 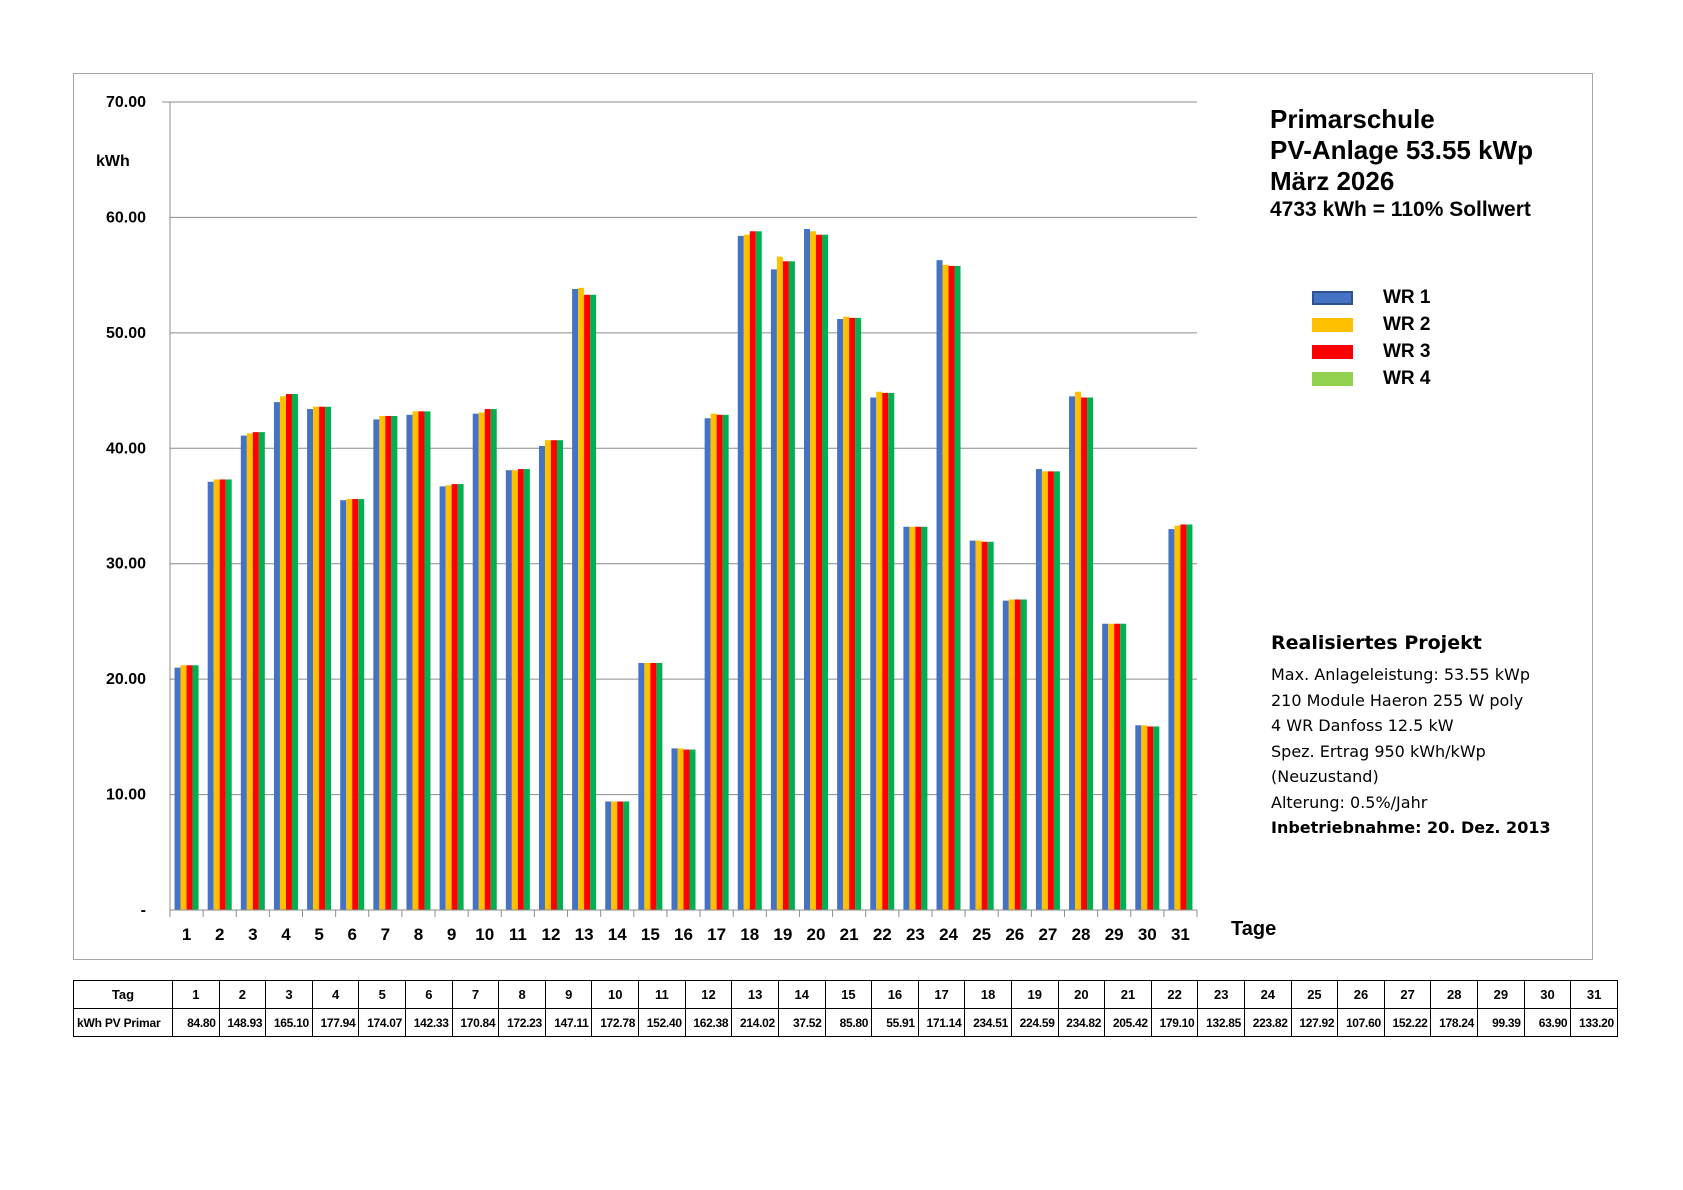 I want to click on table-day-cell: 19, so click(x=1034, y=994).